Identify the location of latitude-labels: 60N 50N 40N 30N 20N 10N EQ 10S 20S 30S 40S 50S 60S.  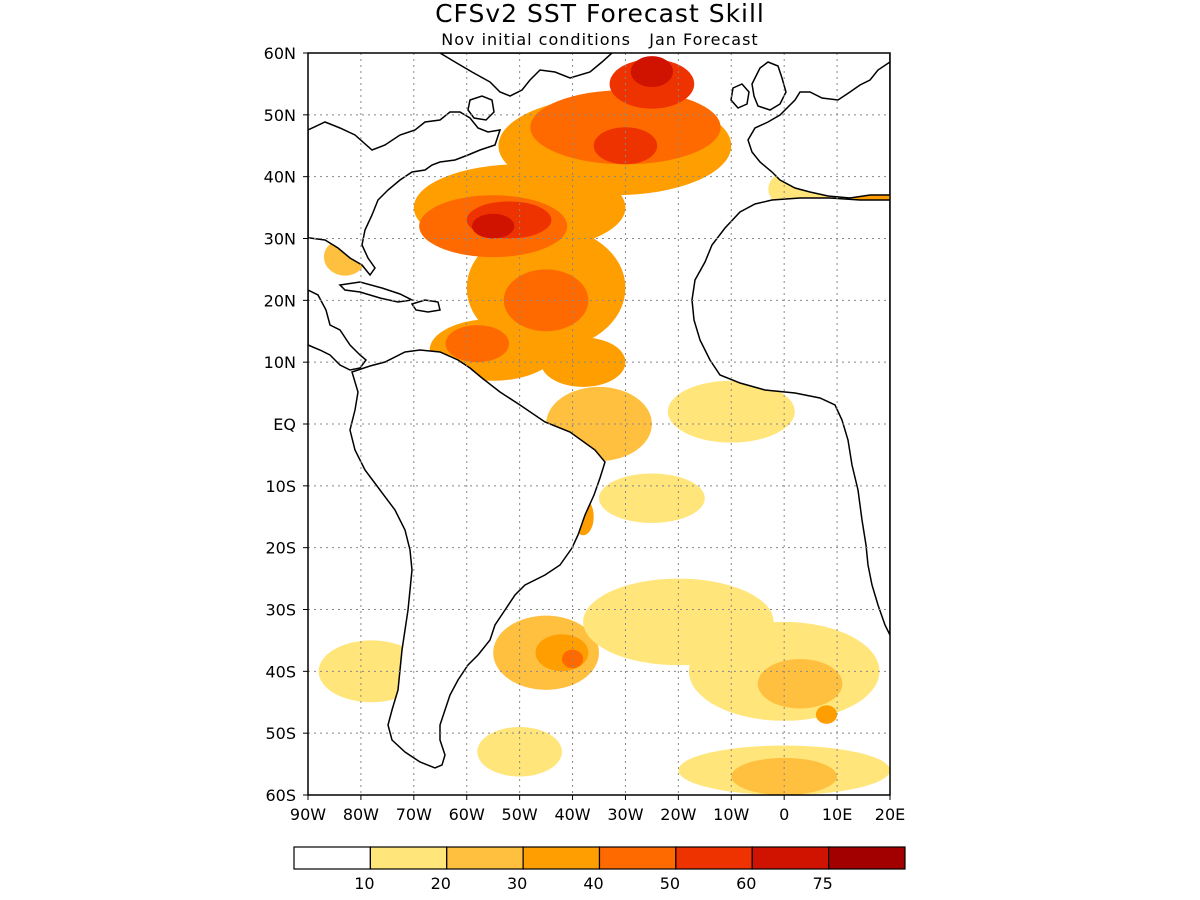
(286, 424).